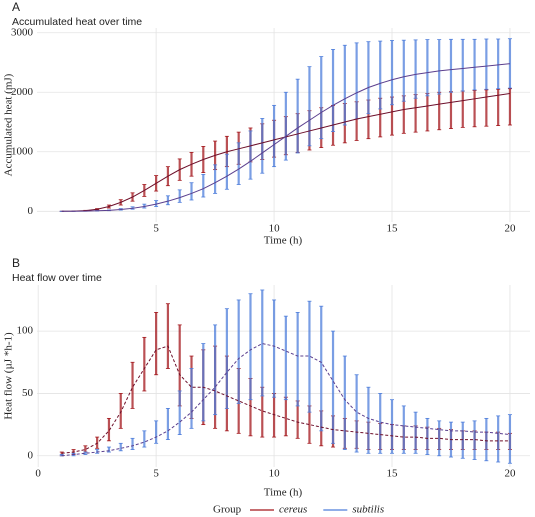 This screenshot has height=517, width=535. Describe the element at coordinates (227, 510) in the screenshot. I see `legend-title: Group` at that location.